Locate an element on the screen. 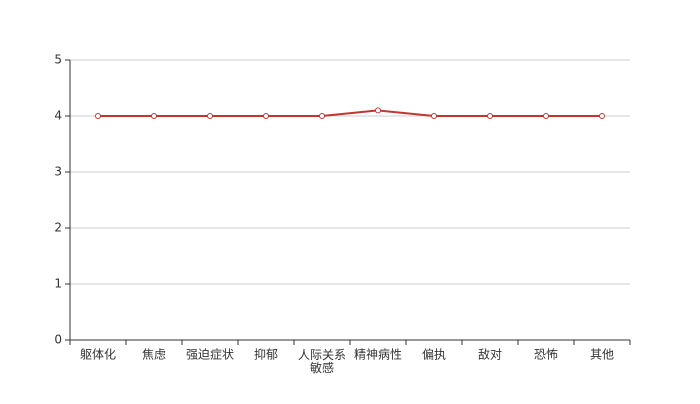 The height and width of the screenshot is (404, 700). line is located at coordinates (350, 113).